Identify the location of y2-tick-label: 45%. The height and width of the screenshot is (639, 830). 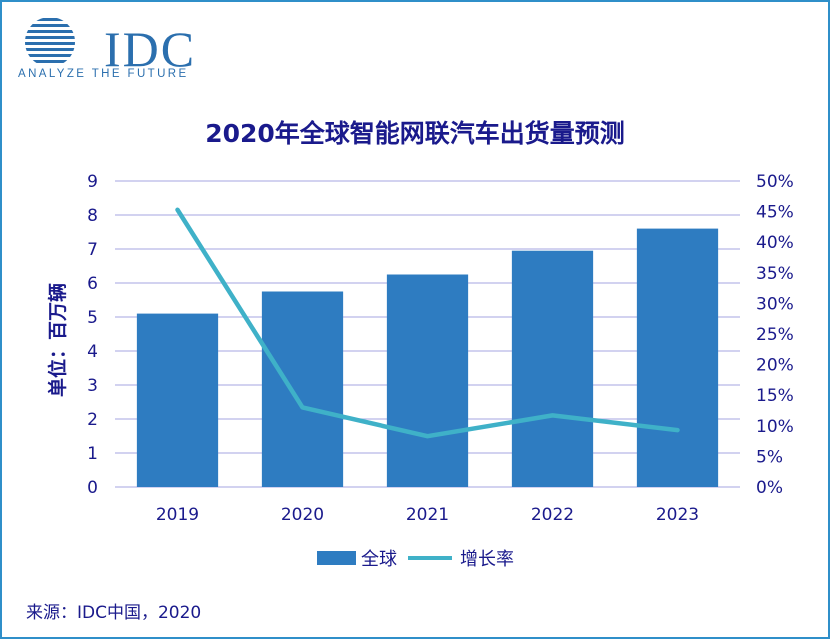
(775, 213).